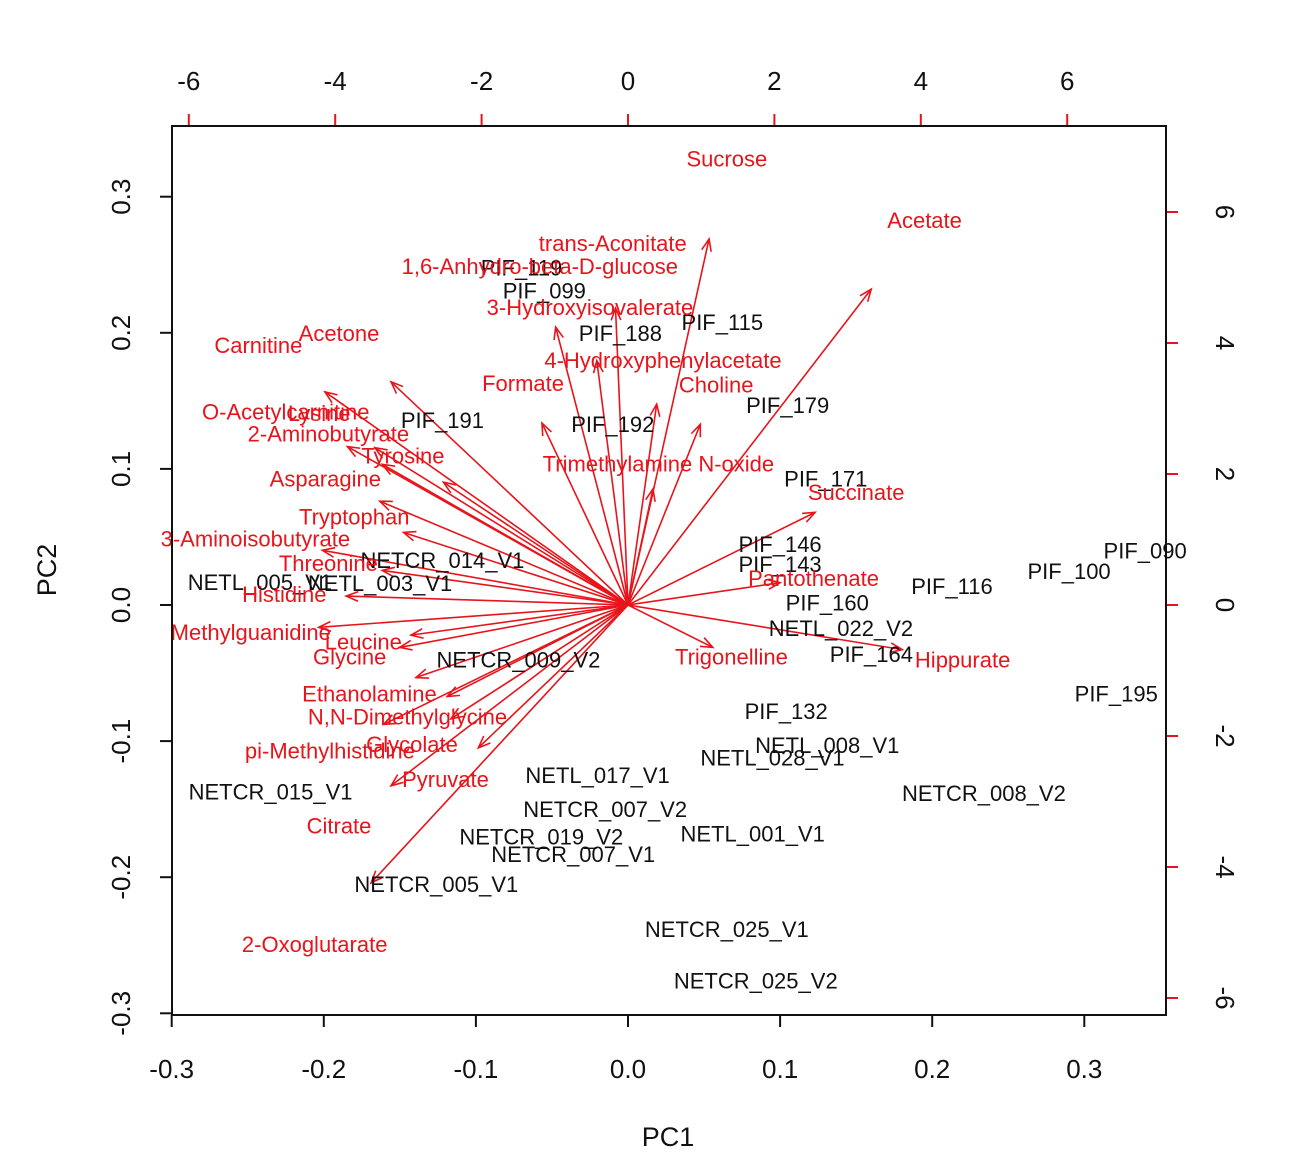  What do you see at coordinates (827, 745) in the screenshot?
I see `observation-label: NETL_008_V1` at bounding box center [827, 745].